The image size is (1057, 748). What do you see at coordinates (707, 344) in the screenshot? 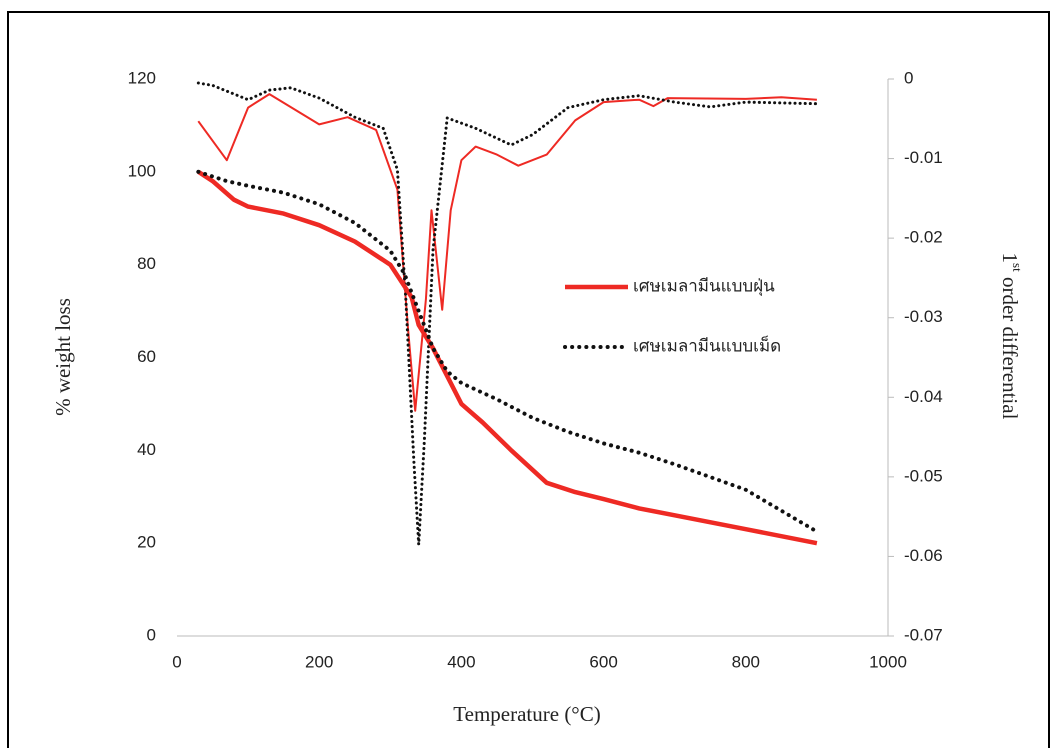
I see `legend-label: เศษเมลามีนแบบเม็ด` at bounding box center [707, 344].